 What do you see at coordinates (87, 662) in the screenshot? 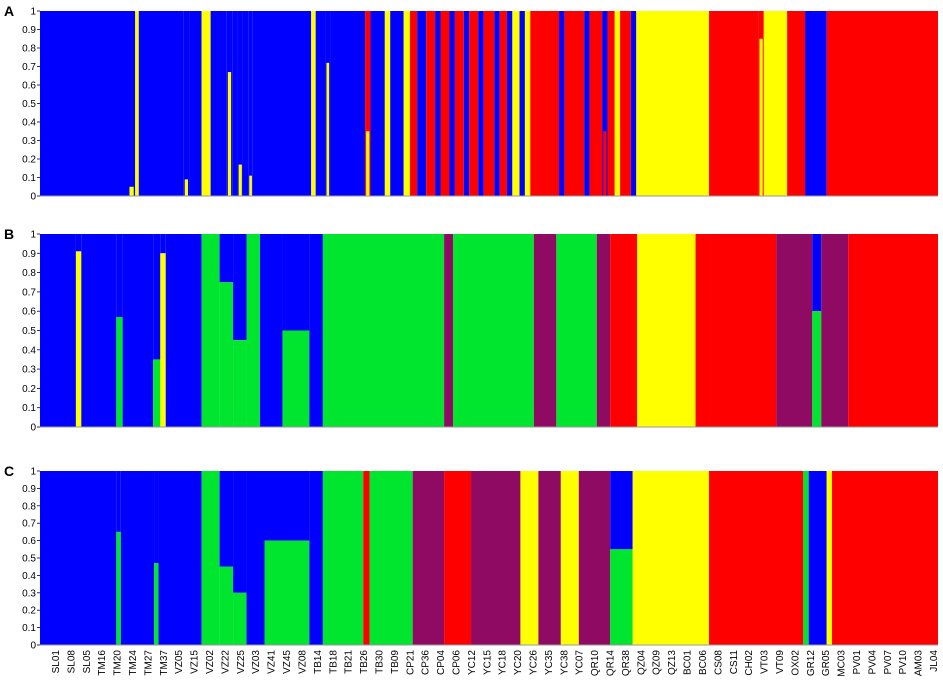
I see `x-tick-label: SL05` at bounding box center [87, 662].